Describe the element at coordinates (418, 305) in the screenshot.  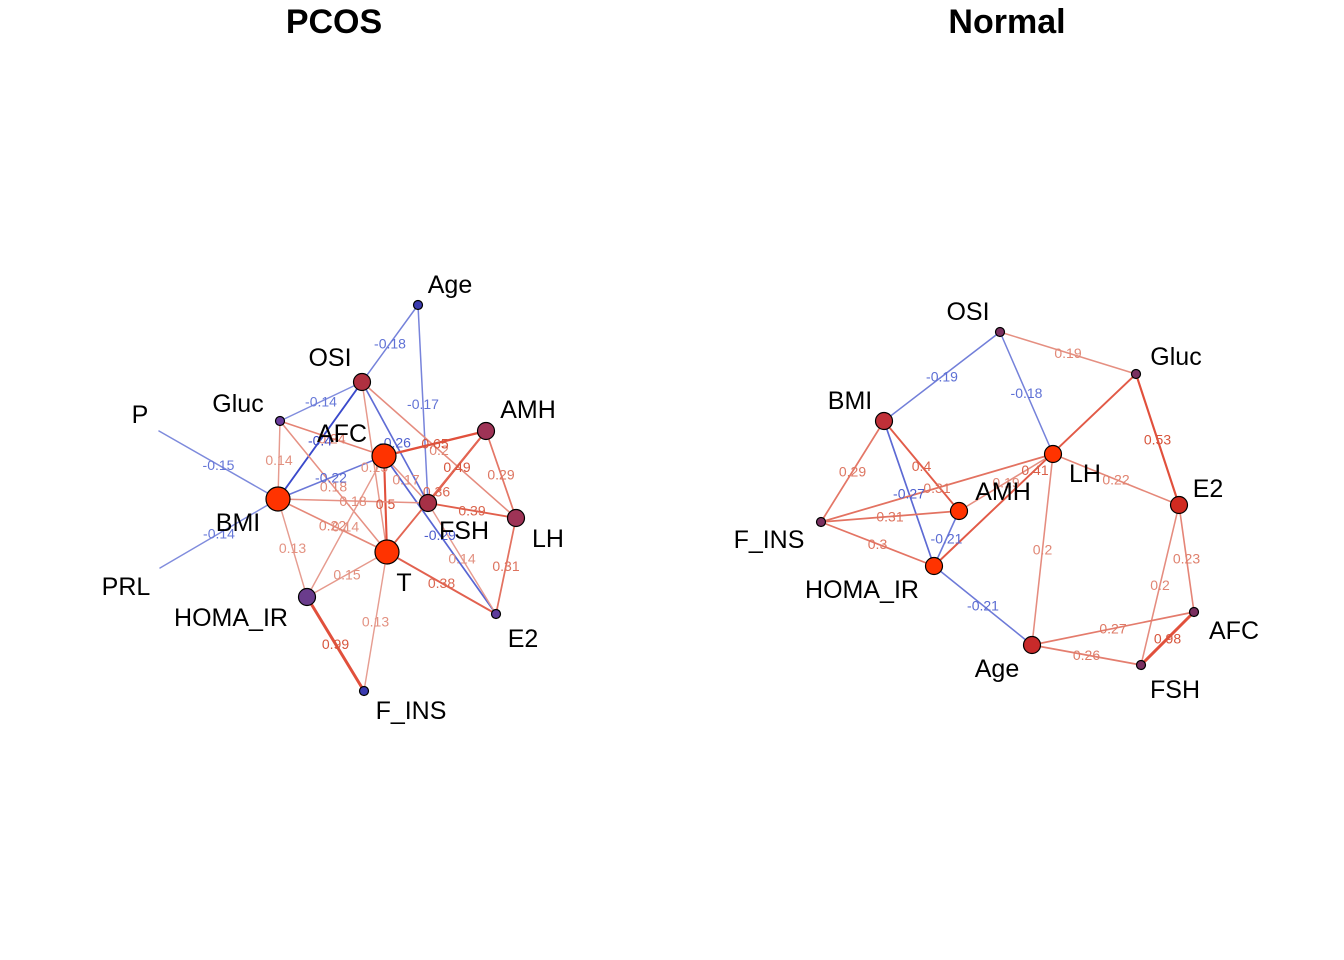
I see `pcos-node-Age` at that location.